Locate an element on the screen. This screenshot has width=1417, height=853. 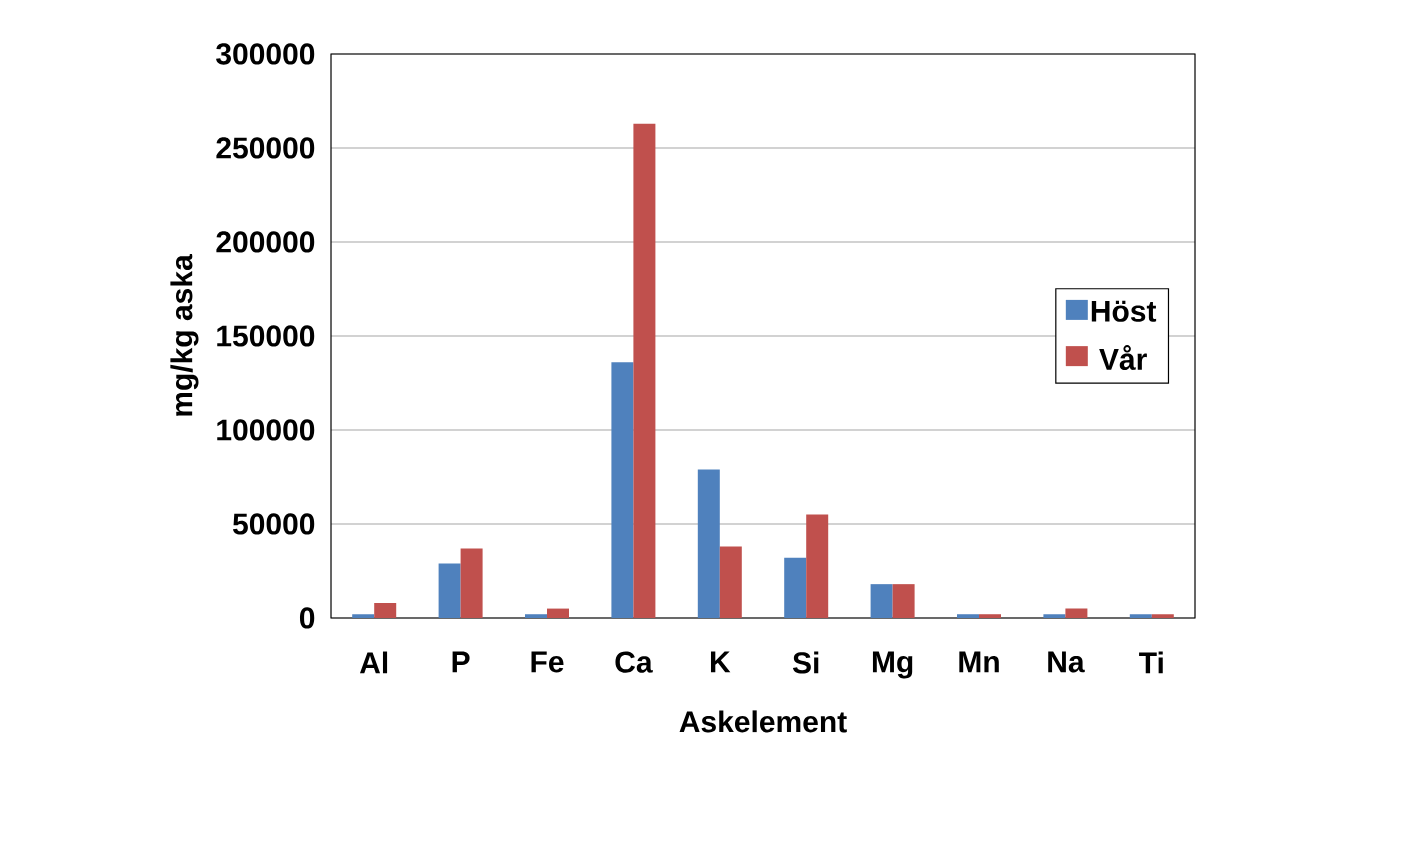
y-tick-label: 300000 is located at coordinates (265, 54).